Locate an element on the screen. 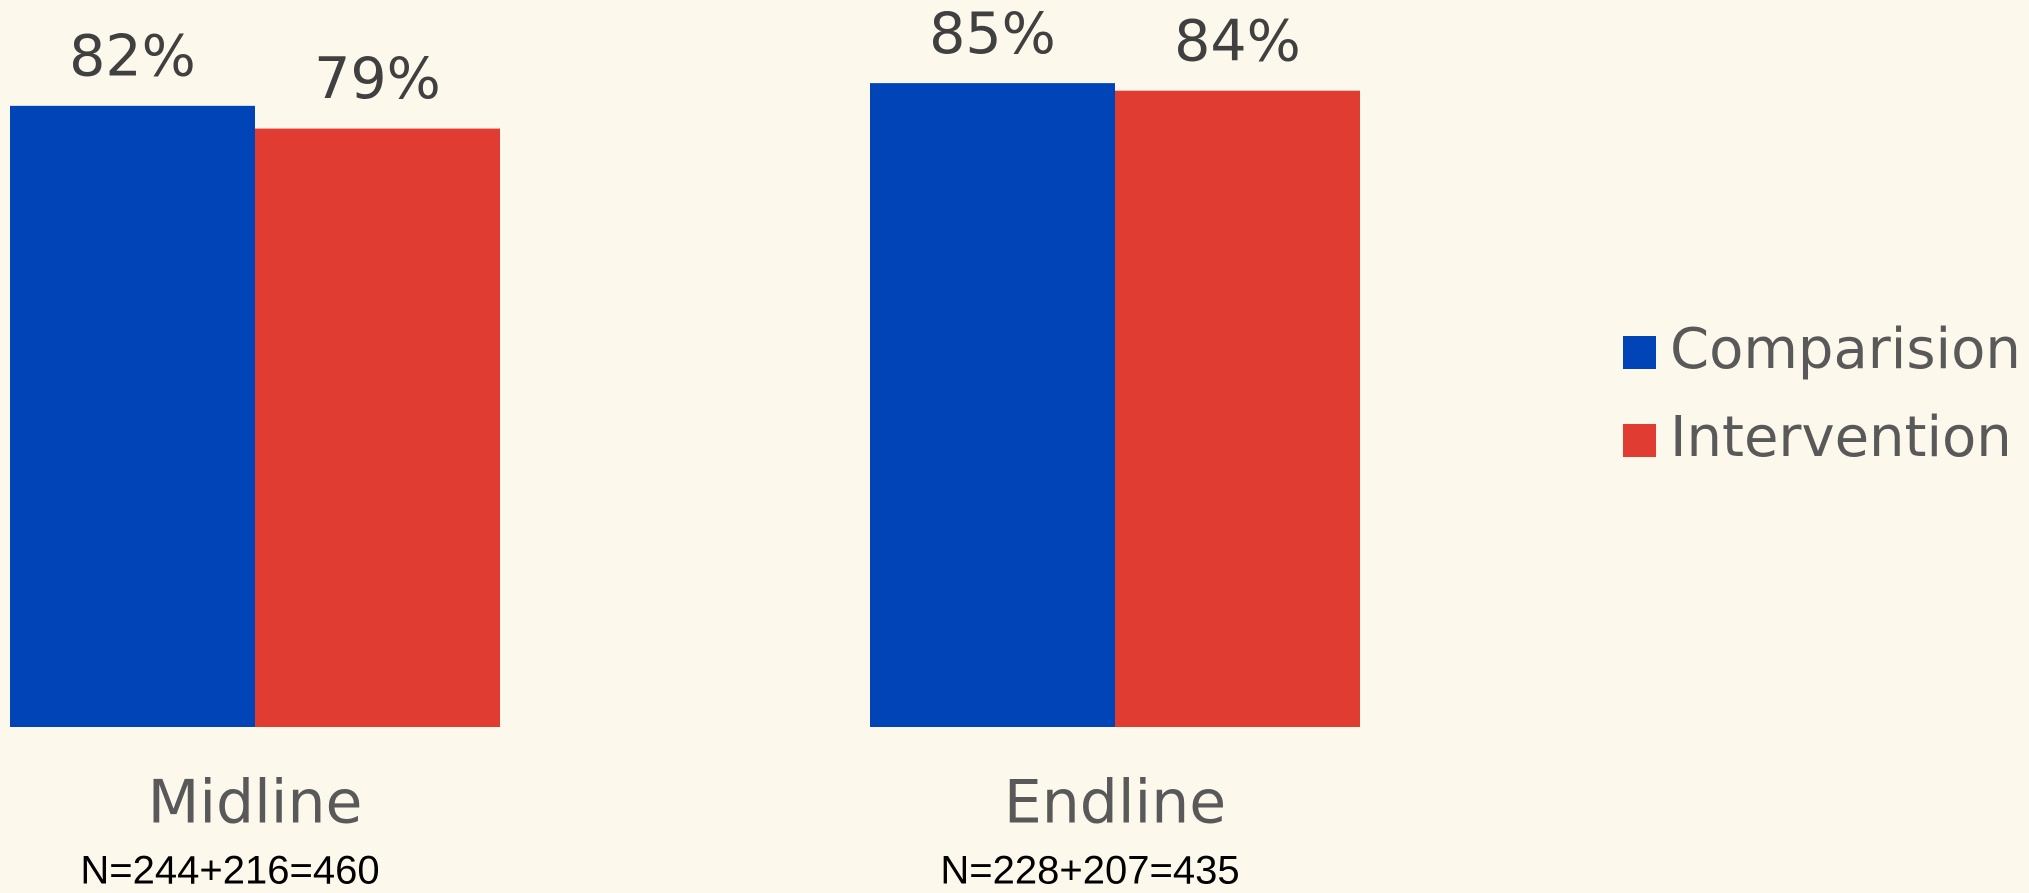 The width and height of the screenshot is (2029, 893). data-label: 85% is located at coordinates (992, 34).